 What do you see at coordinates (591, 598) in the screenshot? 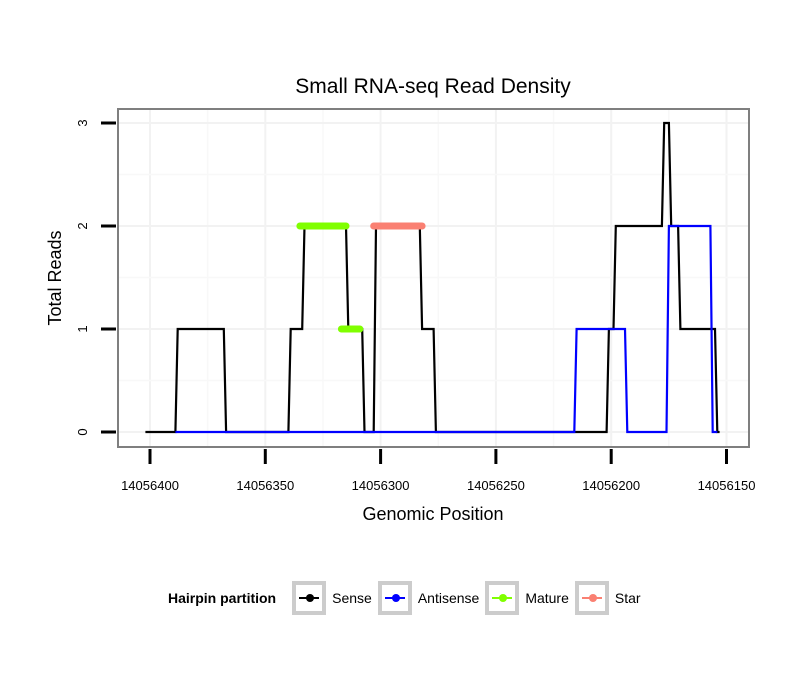
I see `legend-key-star` at bounding box center [591, 598].